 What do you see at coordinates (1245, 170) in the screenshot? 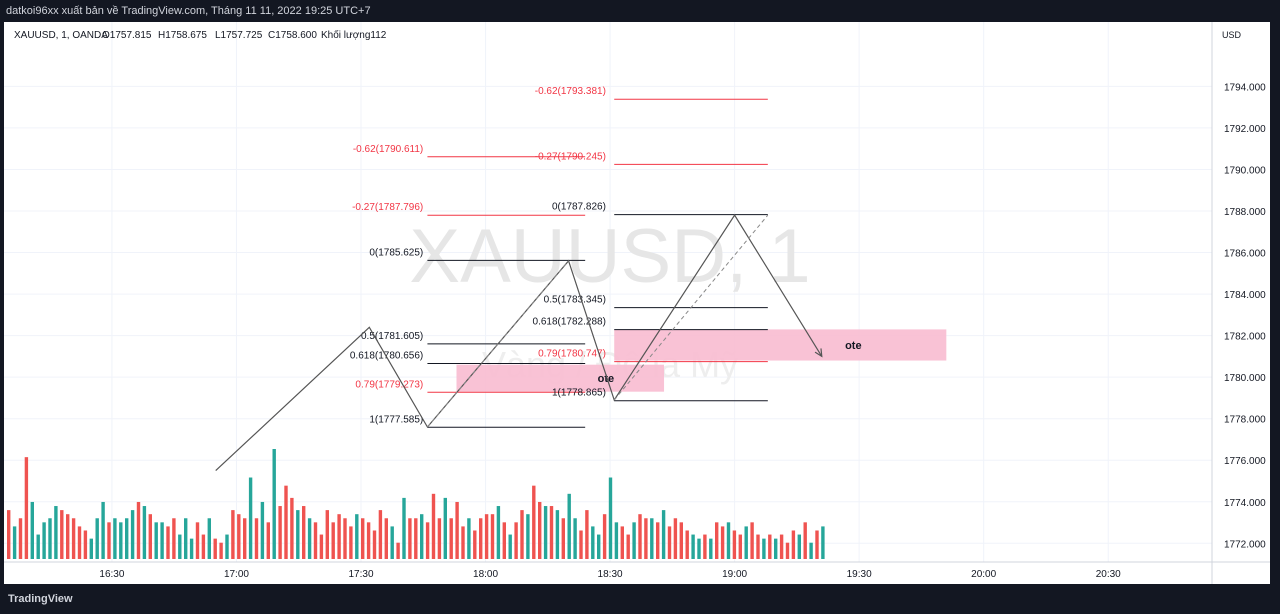
I see `y-tick-label: 1790.000` at bounding box center [1245, 170].